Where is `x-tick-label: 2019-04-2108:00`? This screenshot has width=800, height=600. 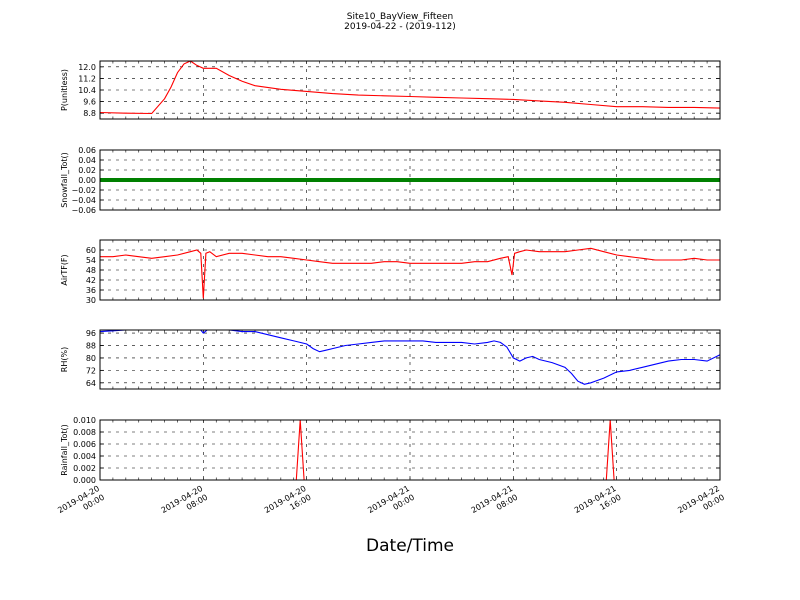 x-tick-label: 2019-04-2108:00 is located at coordinates (495, 504).